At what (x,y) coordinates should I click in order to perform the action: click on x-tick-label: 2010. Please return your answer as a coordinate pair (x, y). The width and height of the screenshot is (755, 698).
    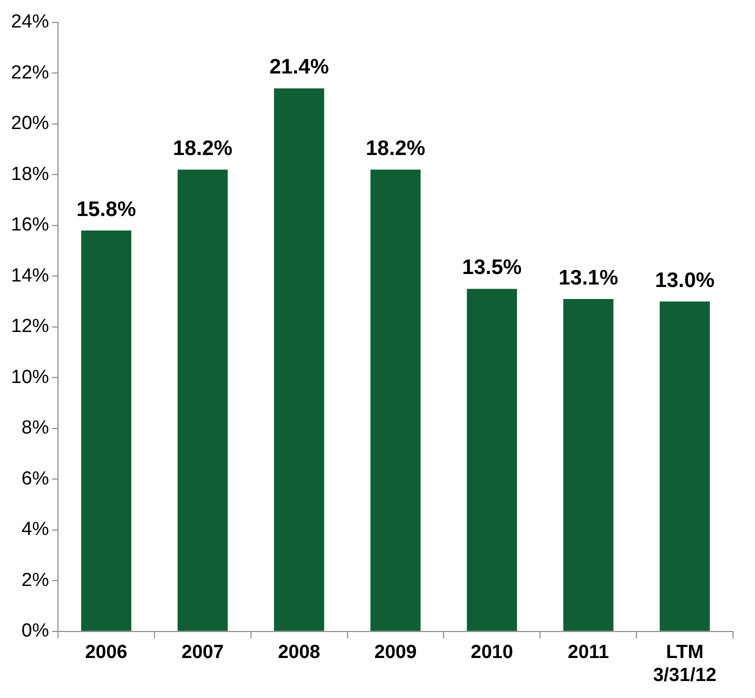
    Looking at the image, I should click on (492, 653).